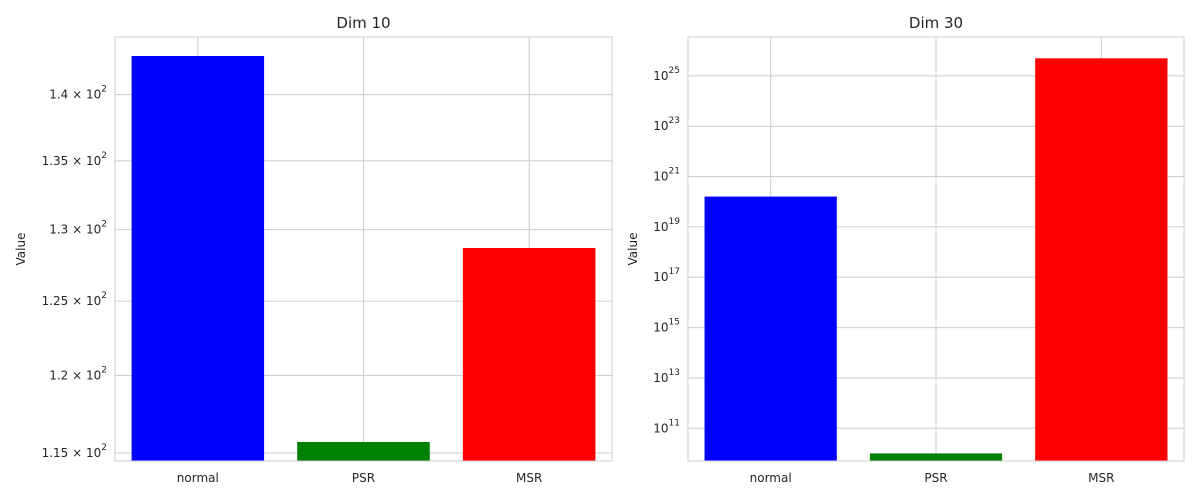 This screenshot has width=1200, height=504. Describe the element at coordinates (58, 376) in the screenshot. I see `y-tick-mantissa: 1.2` at that location.